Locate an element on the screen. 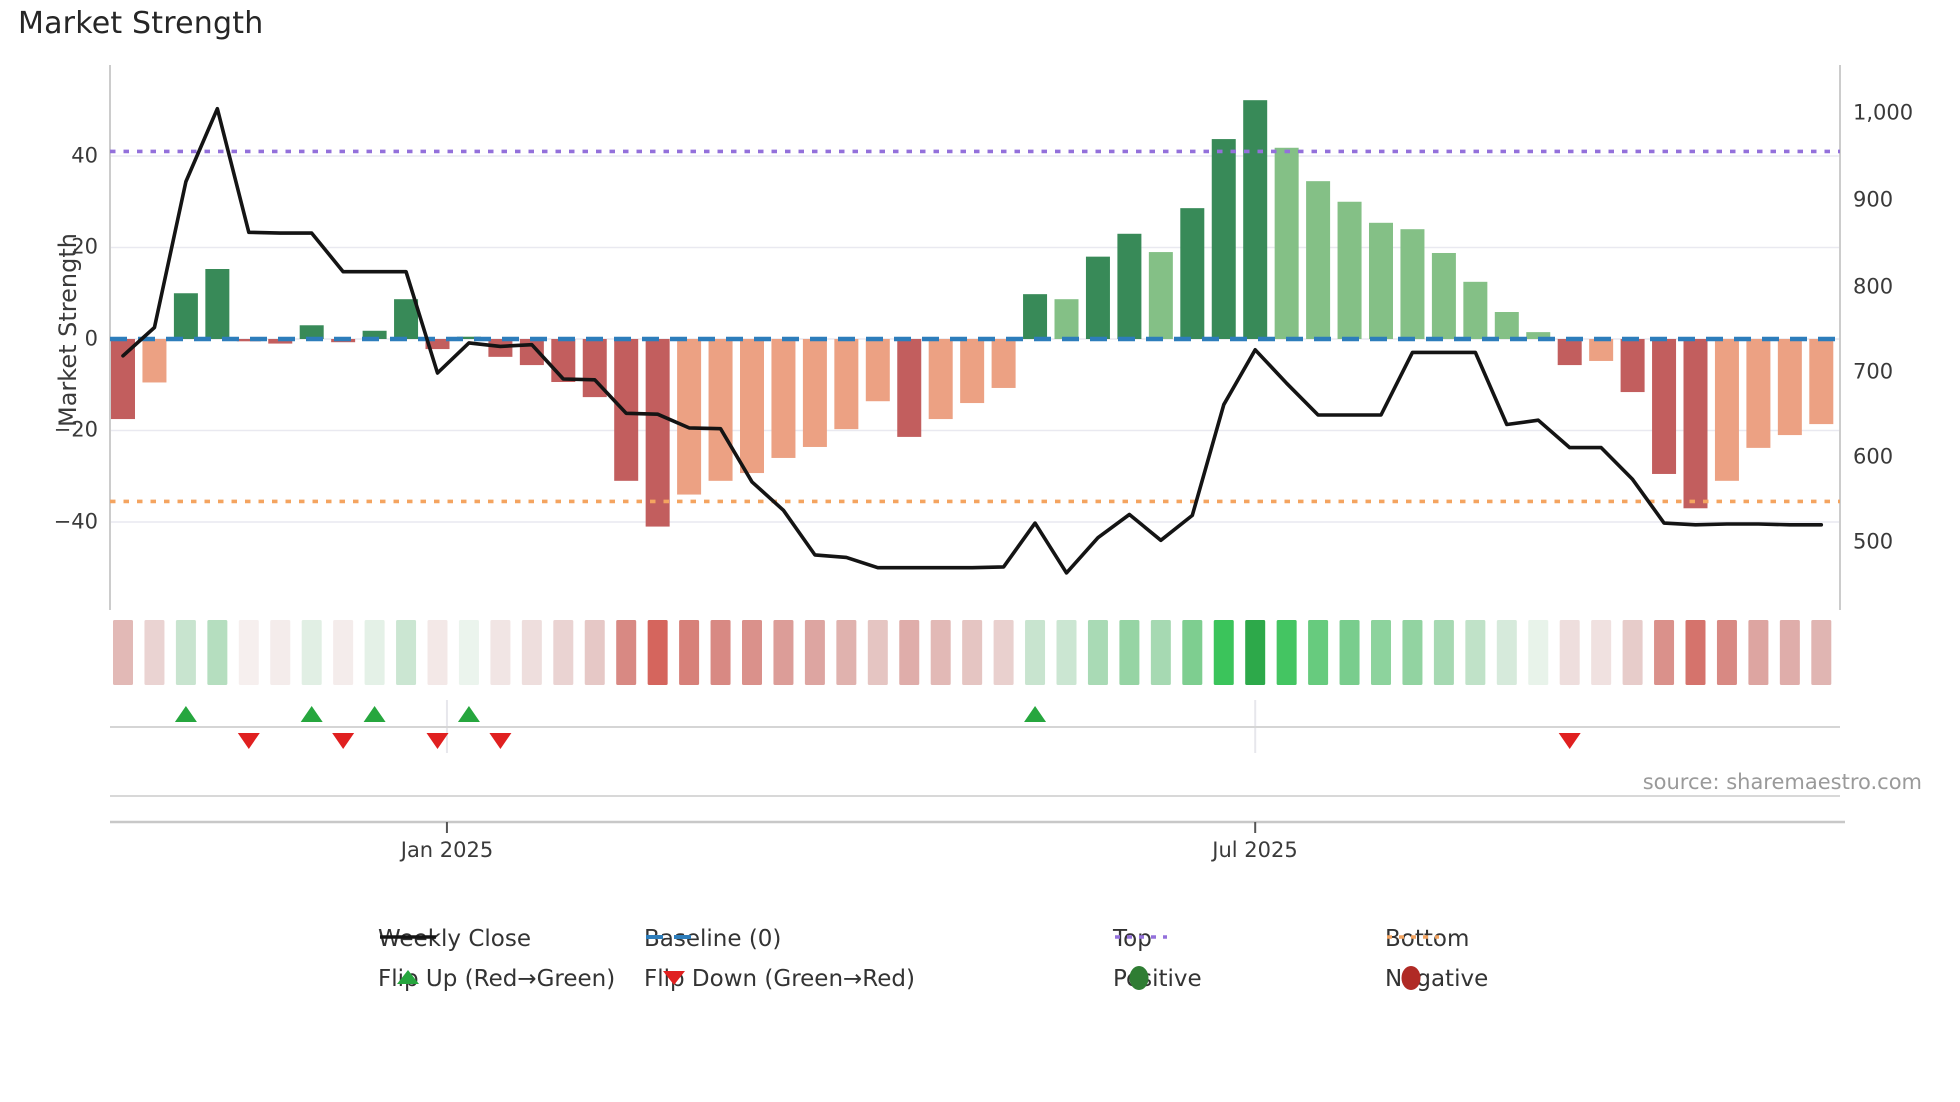 This screenshot has height=1102, width=1960. x-tick-jan-2025: Jan 2025 is located at coordinates (447, 850).